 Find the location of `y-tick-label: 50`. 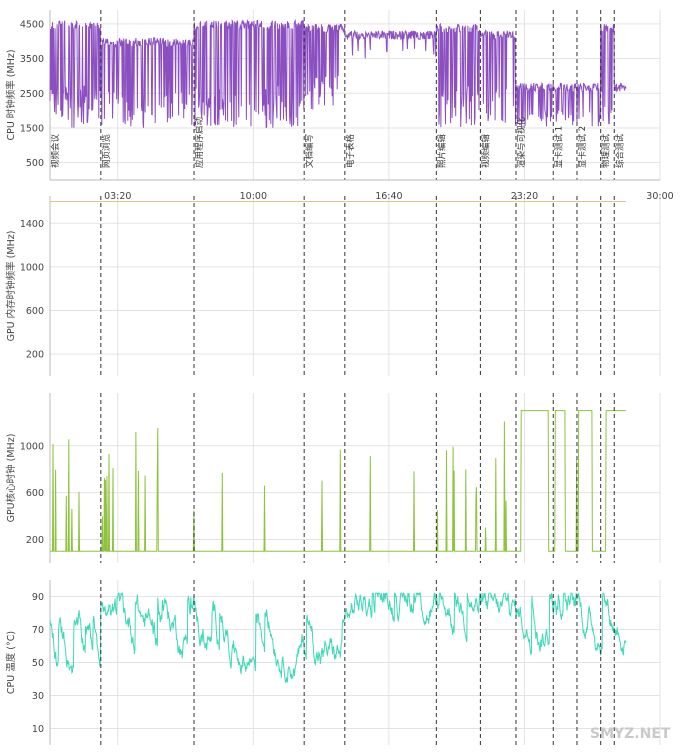

y-tick-label: 50 is located at coordinates (38, 663).